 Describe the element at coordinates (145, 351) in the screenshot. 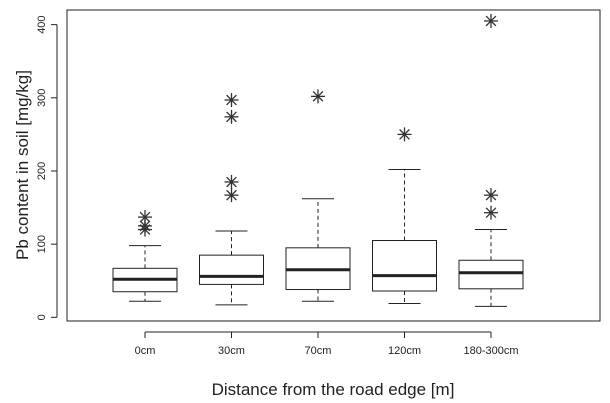

I see `x-tick-label: 0cm` at that location.